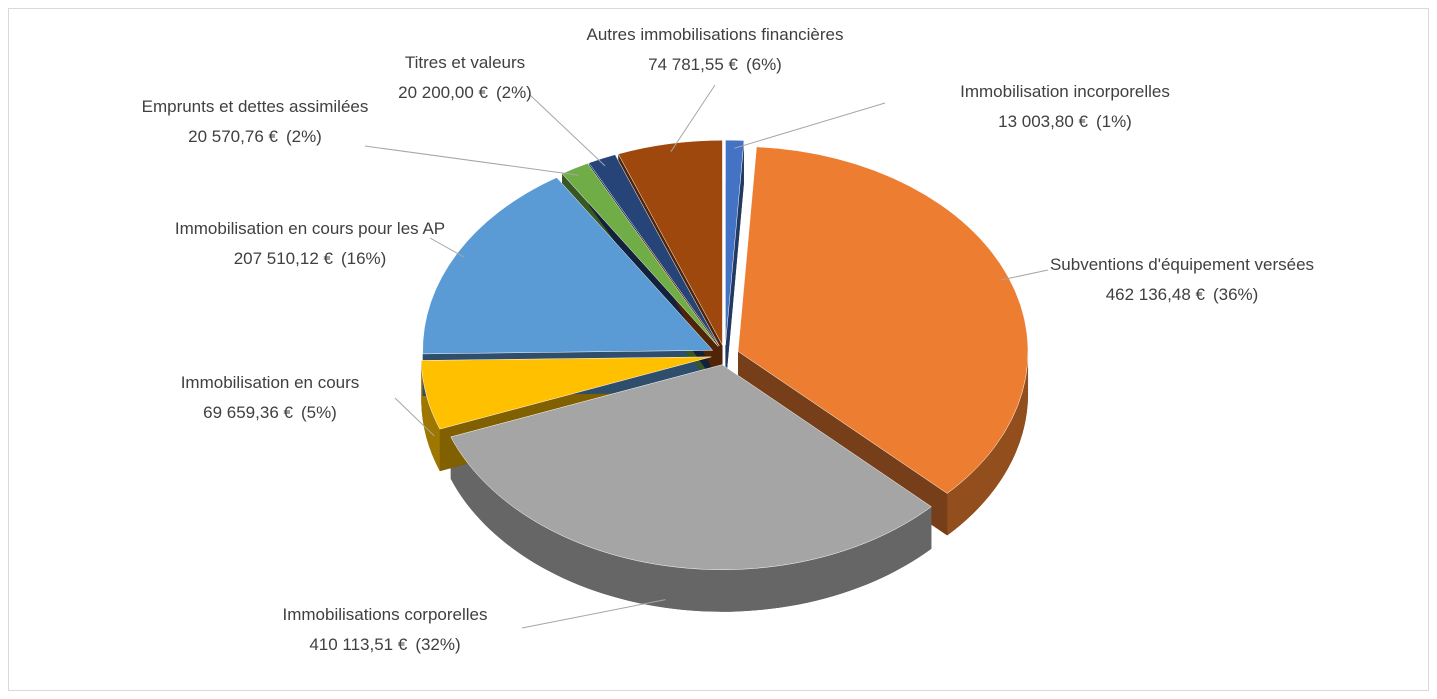 The width and height of the screenshot is (1437, 699). Describe the element at coordinates (465, 77) in the screenshot. I see `data-label: Titres et valeurs 20 200,00 € (2%)` at that location.